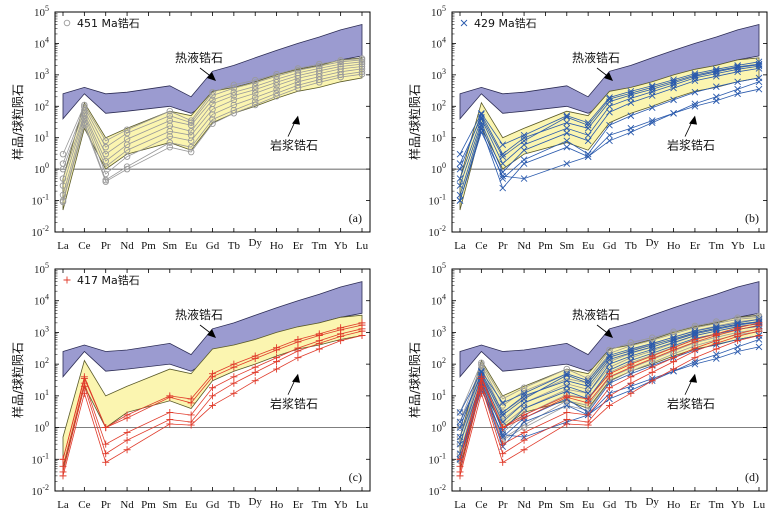 The width and height of the screenshot is (775, 515). What do you see at coordinates (362, 505) in the screenshot?
I see `x-tick-label-lu: Lu` at bounding box center [362, 505].